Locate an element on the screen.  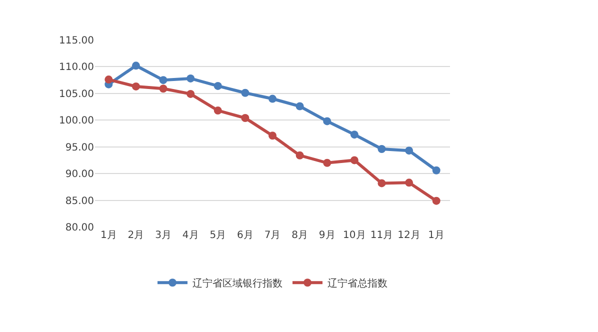
legend-label: 辽宁省区域银行指数 is located at coordinates (237, 284).